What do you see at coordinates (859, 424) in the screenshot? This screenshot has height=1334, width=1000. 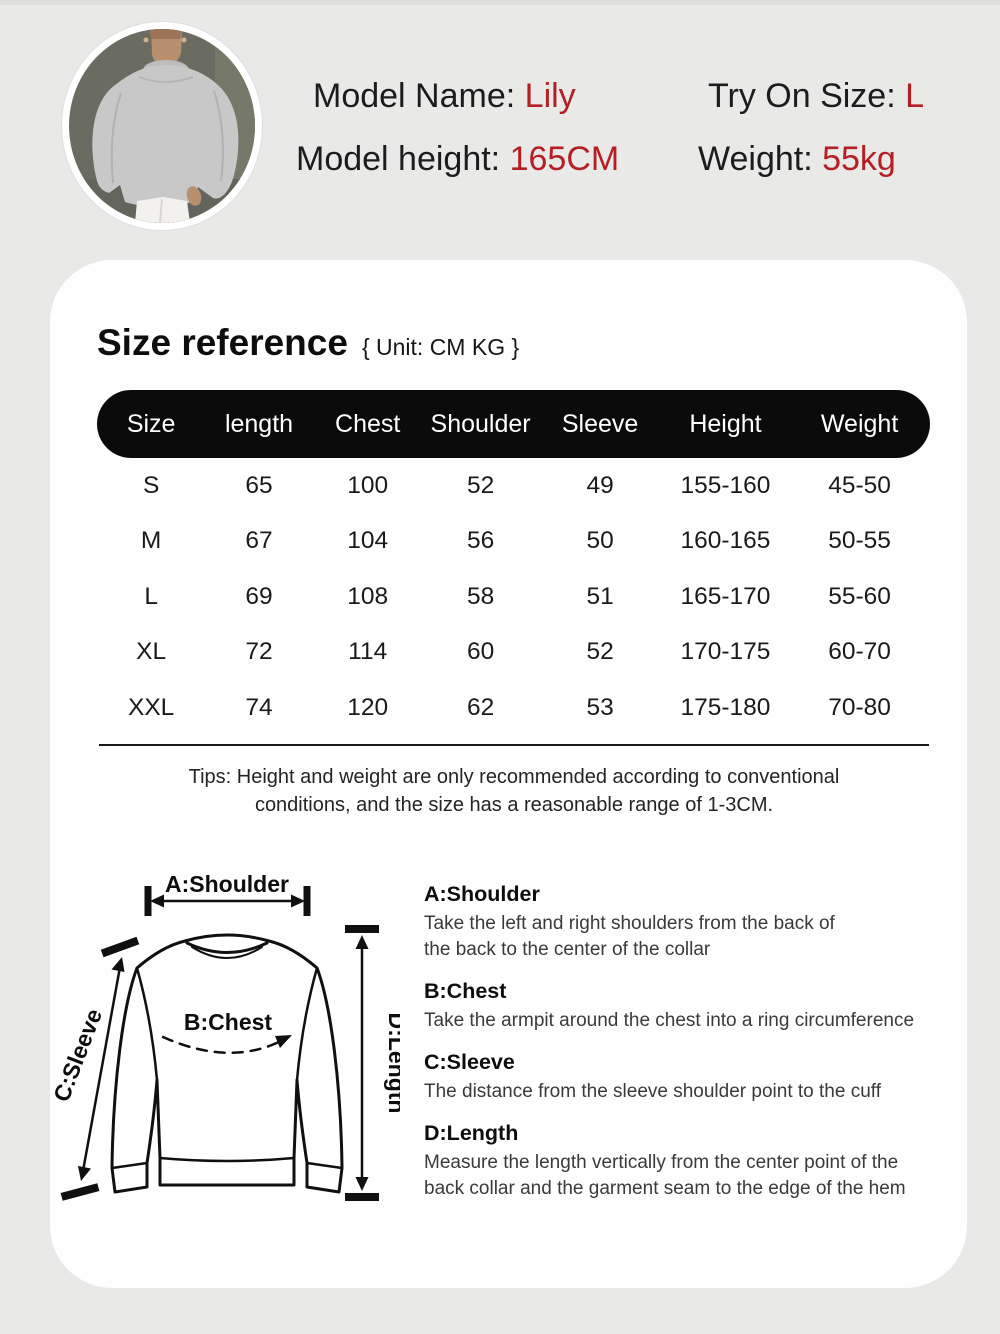 I see `column-header-weight: Weight` at bounding box center [859, 424].